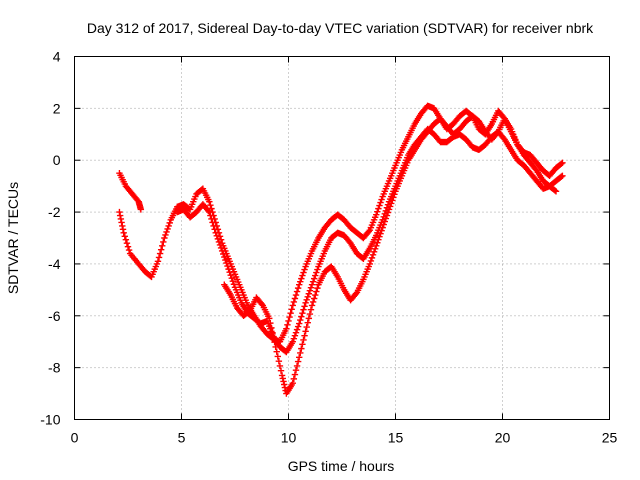  I want to click on y-axis-label: SDTVAR / TECUs, so click(13, 238).